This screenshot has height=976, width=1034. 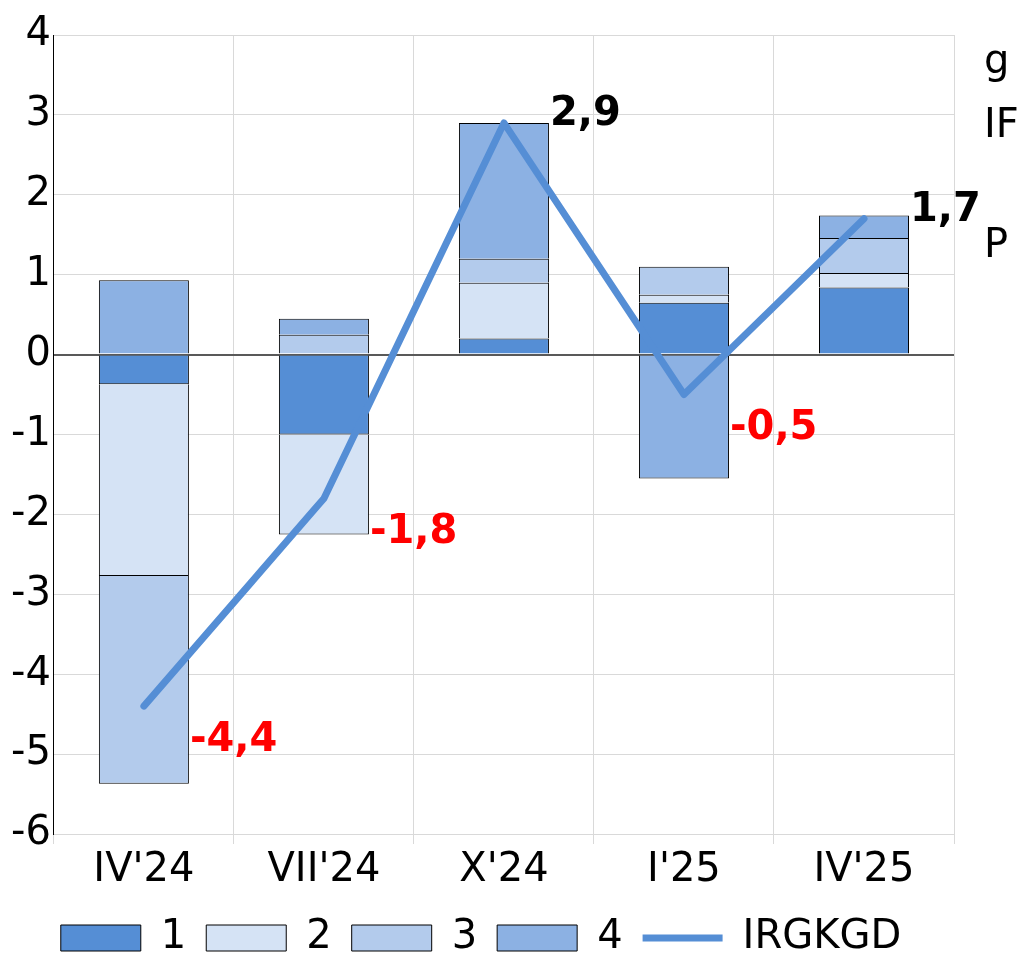 I want to click on y-tick-label: 1, so click(x=38, y=271).